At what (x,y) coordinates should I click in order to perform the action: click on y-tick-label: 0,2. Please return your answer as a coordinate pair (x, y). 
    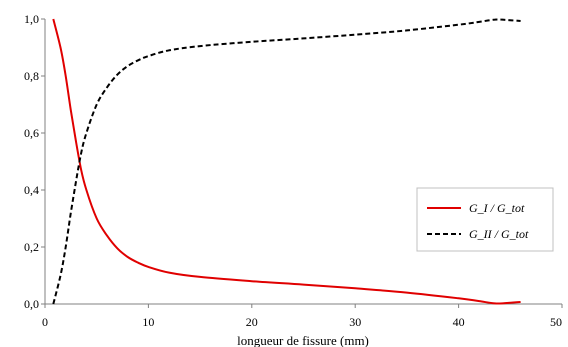
    Looking at the image, I should click on (31, 247).